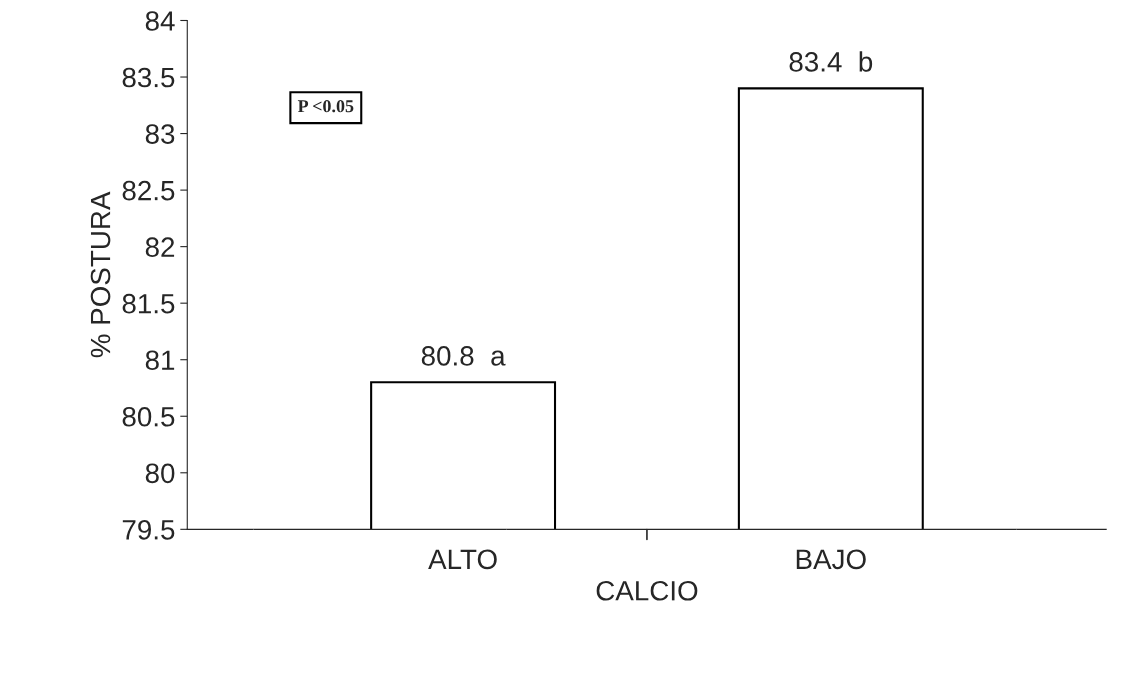 The width and height of the screenshot is (1135, 683). Describe the element at coordinates (100, 274) in the screenshot. I see `y-axis-title: % POSTURA` at that location.